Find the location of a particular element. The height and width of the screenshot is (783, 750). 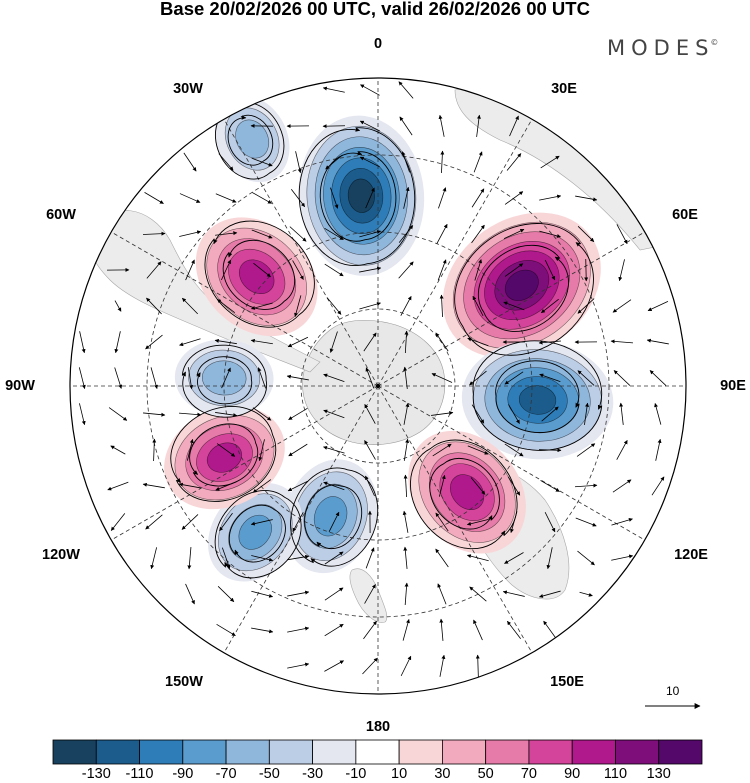

colorbar-tick-8: 10 is located at coordinates (399, 774).